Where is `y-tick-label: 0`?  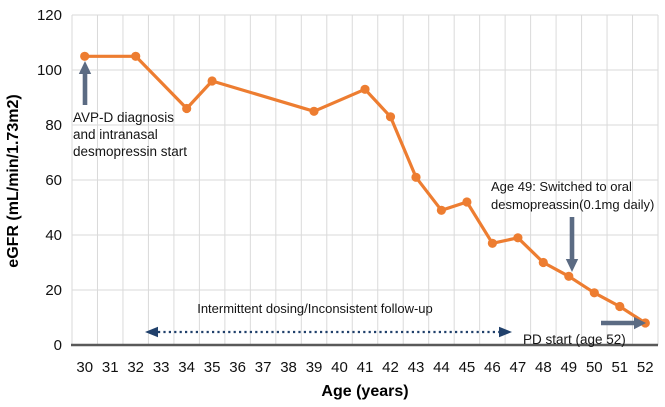
y-tick-label: 0 is located at coordinates (58, 345).